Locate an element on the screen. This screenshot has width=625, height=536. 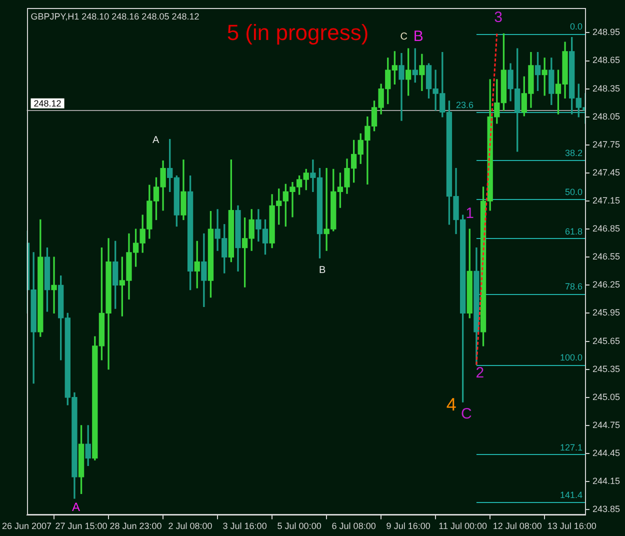
x-tick-label: 27 Jun 15:00 is located at coordinates (81, 526).